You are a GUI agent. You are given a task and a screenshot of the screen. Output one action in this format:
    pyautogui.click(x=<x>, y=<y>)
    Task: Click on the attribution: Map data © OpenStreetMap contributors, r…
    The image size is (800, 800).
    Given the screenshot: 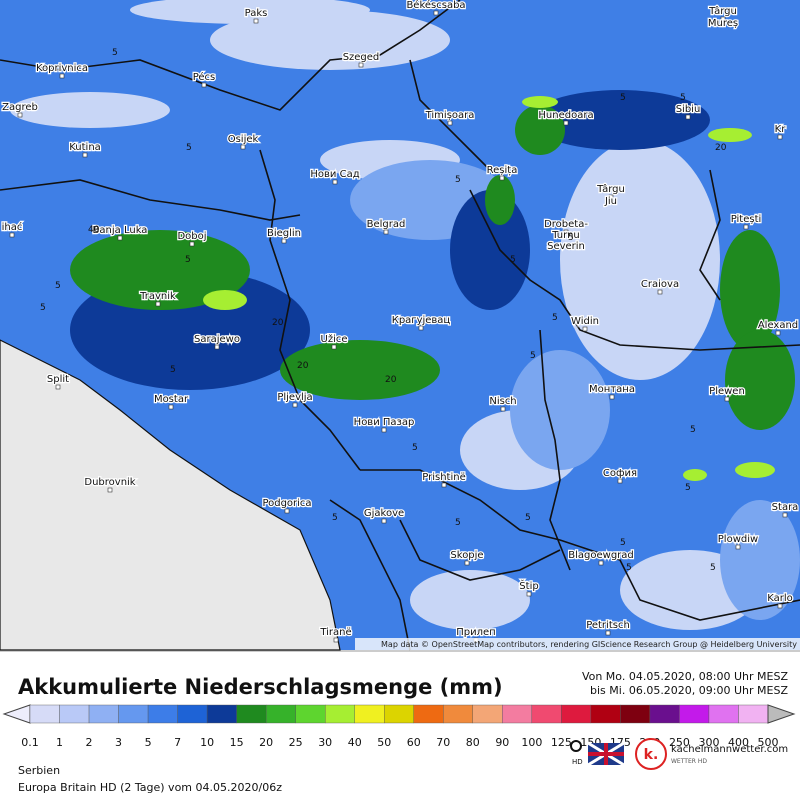 What is the action you would take?
    pyautogui.click(x=589, y=644)
    